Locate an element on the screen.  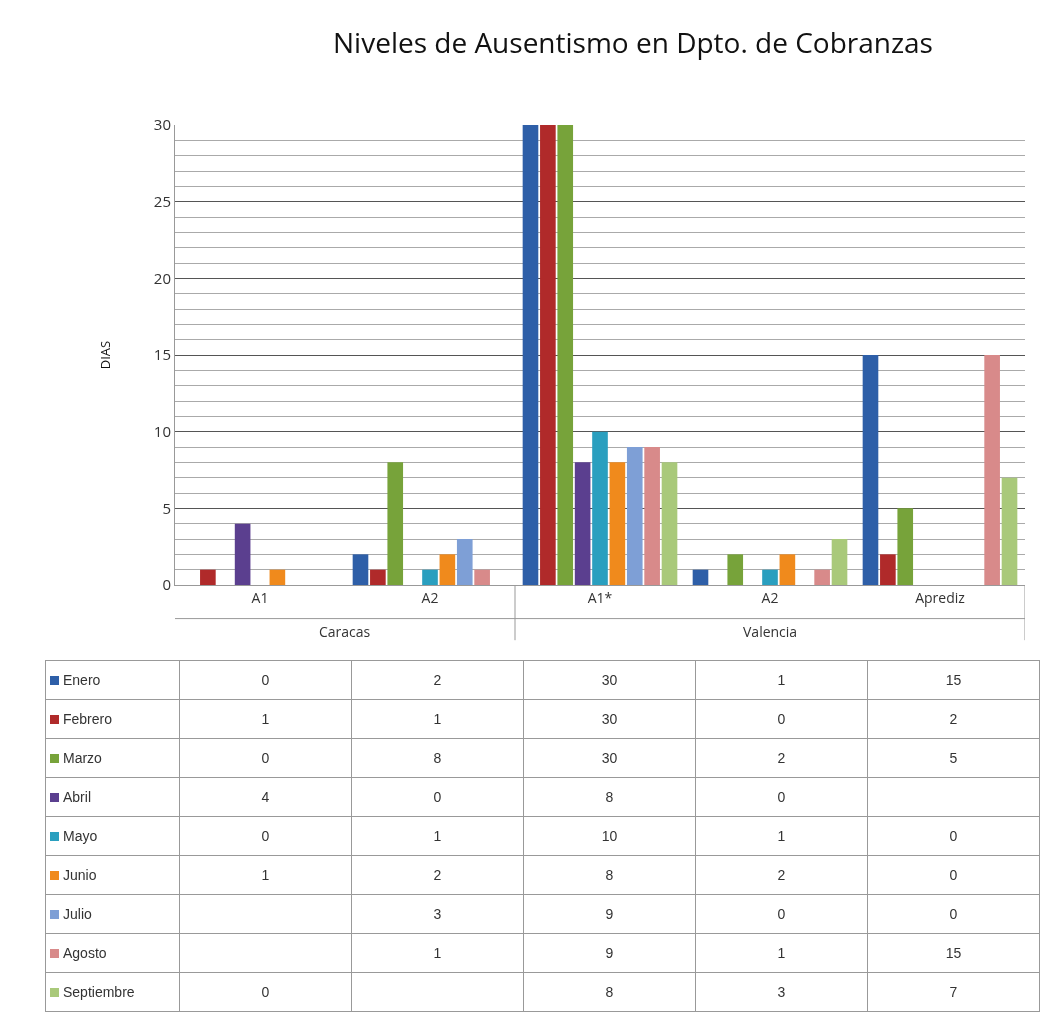
data-label: 10 is located at coordinates (609, 836).